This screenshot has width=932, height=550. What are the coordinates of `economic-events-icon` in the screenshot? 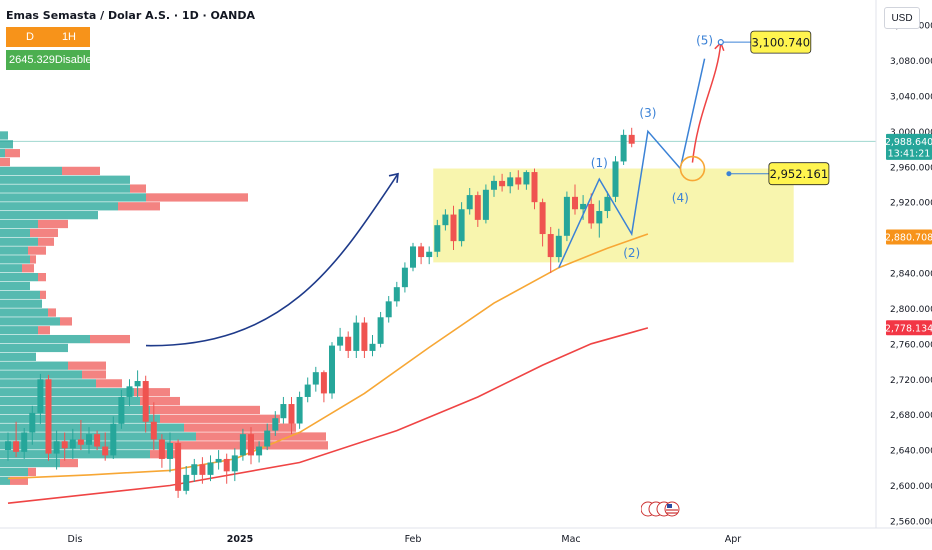 It's located at (660, 510).